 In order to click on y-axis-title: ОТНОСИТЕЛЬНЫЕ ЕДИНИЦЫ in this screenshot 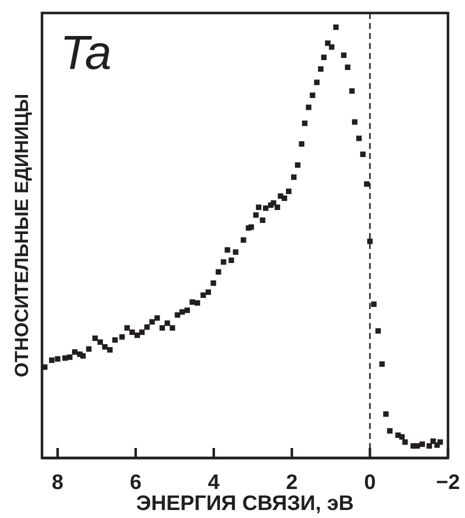, I will do `click(22, 236)`.